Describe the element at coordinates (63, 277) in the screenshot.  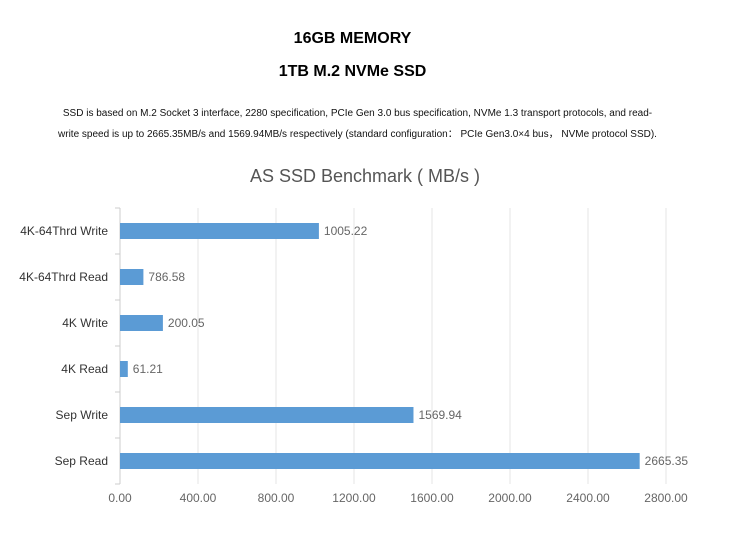
I see `category-label: 4K-64Thrd Read` at that location.